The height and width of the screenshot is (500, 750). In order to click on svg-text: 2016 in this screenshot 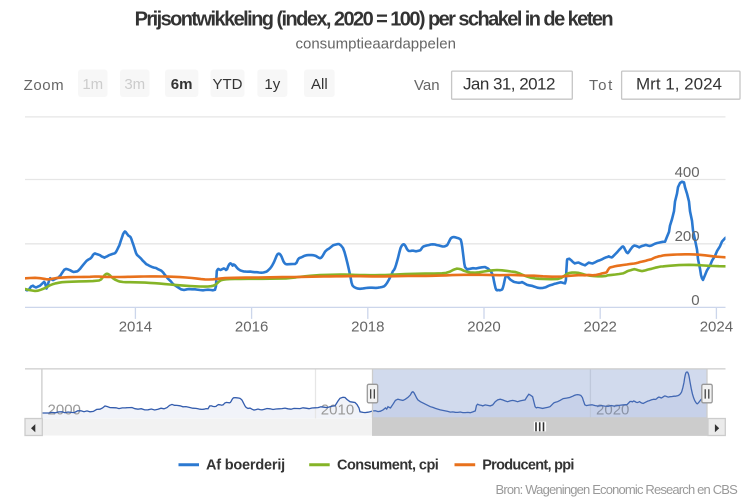, I will do `click(251, 326)`.